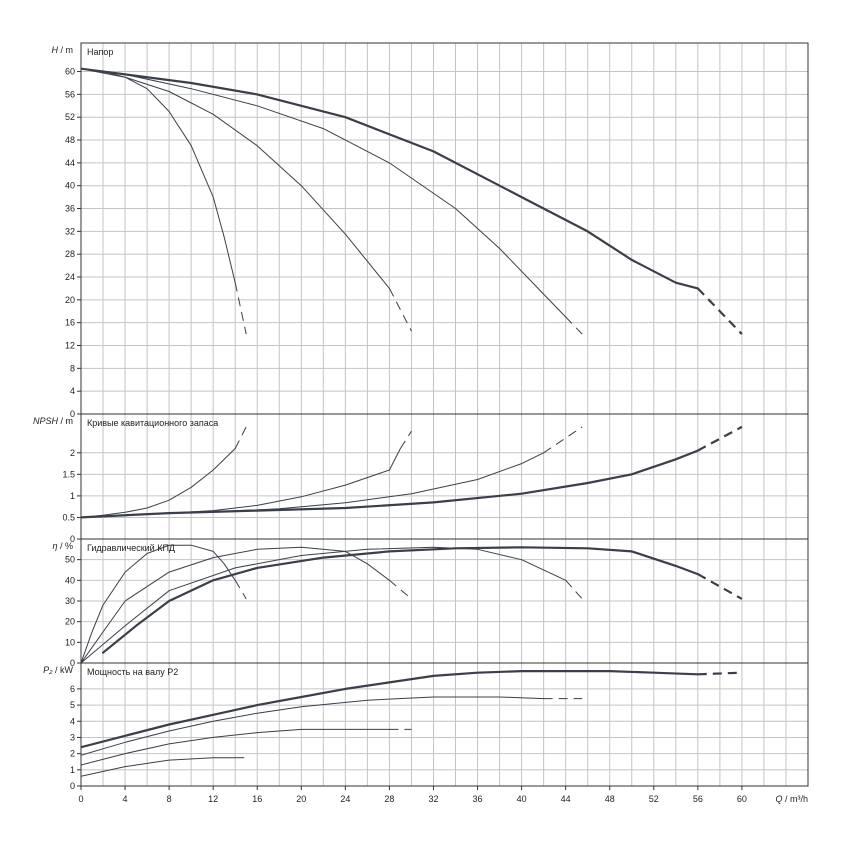  What do you see at coordinates (70, 277) in the screenshot?
I see `y-tick-label: 24` at bounding box center [70, 277].